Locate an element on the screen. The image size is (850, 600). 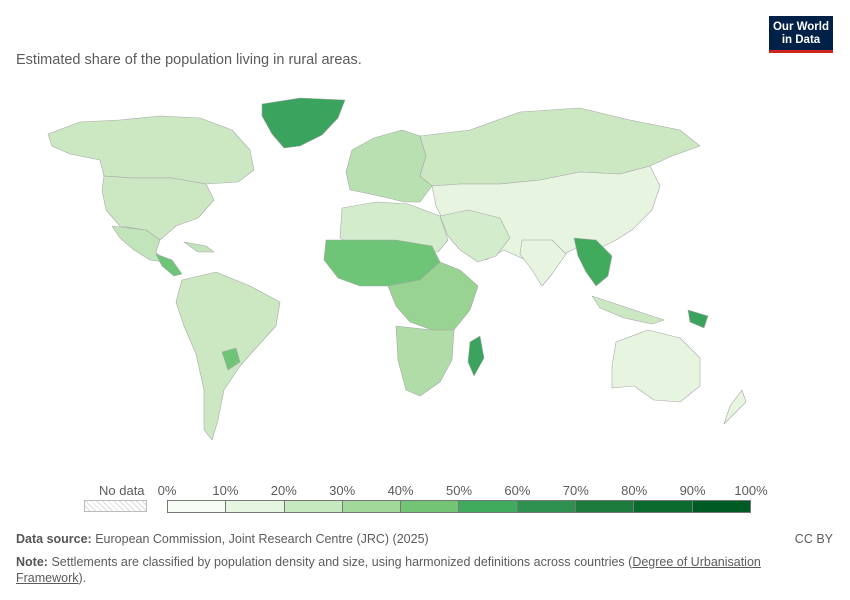
legend-tick-label: 80% is located at coordinates (634, 490).